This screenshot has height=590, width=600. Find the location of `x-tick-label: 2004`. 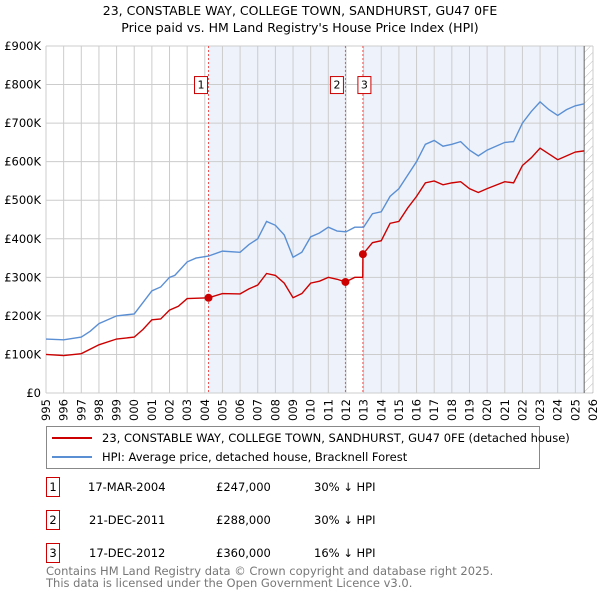

x-tick-label: 2004 is located at coordinates (205, 410).